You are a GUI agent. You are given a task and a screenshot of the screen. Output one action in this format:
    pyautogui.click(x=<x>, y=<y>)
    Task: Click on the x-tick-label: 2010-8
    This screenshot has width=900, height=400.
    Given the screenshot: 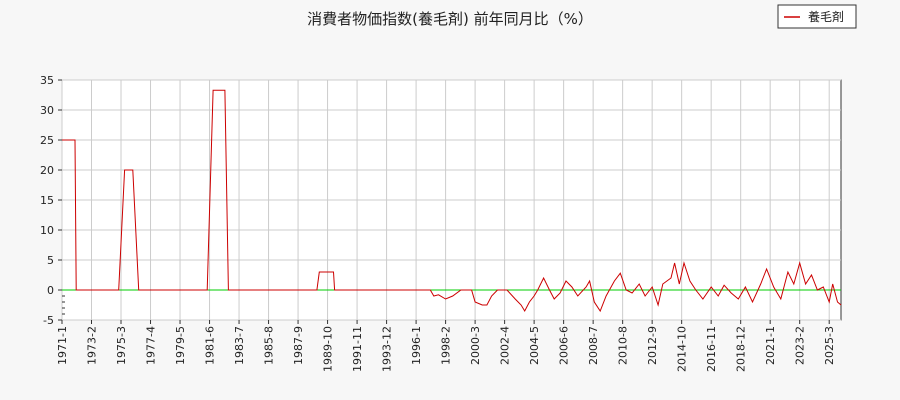 What is the action you would take?
    pyautogui.click(x=623, y=345)
    